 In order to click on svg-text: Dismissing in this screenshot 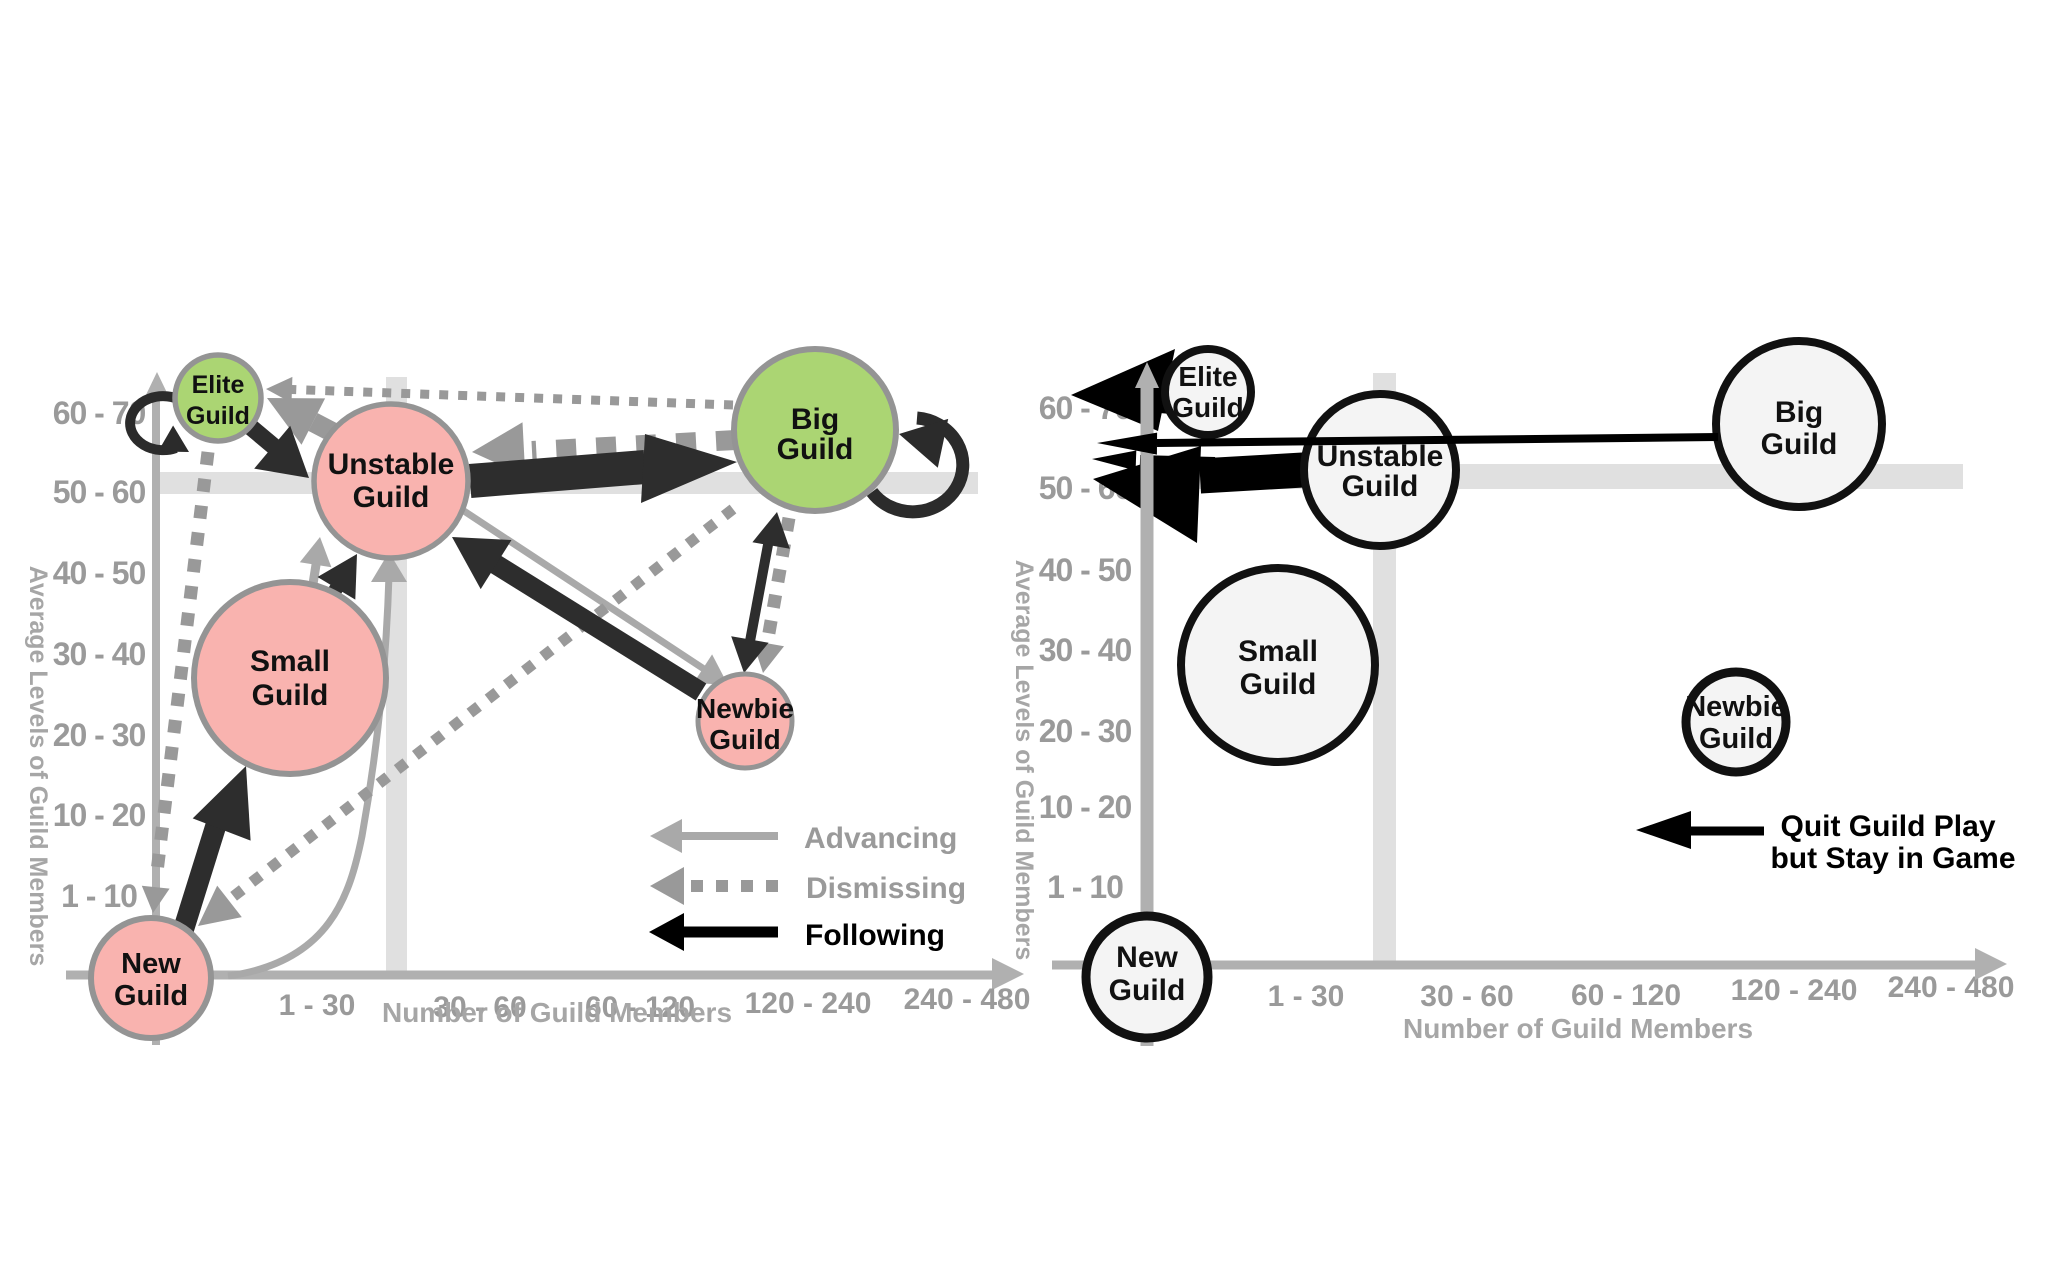, I will do `click(886, 888)`.